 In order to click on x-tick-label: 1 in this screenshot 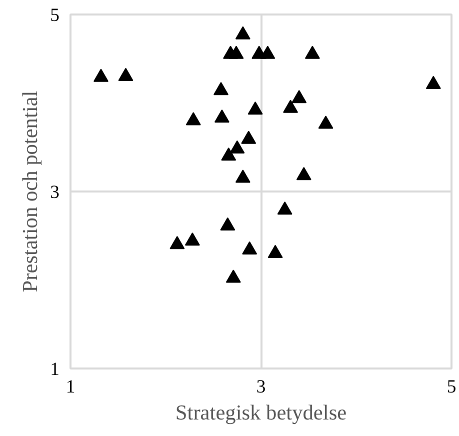, I will do `click(71, 387)`.